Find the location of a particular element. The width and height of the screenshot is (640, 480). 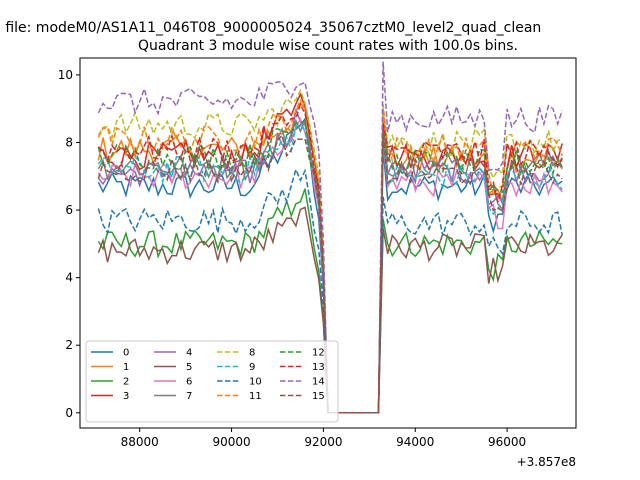

legend-label-11: 11 is located at coordinates (255, 396).